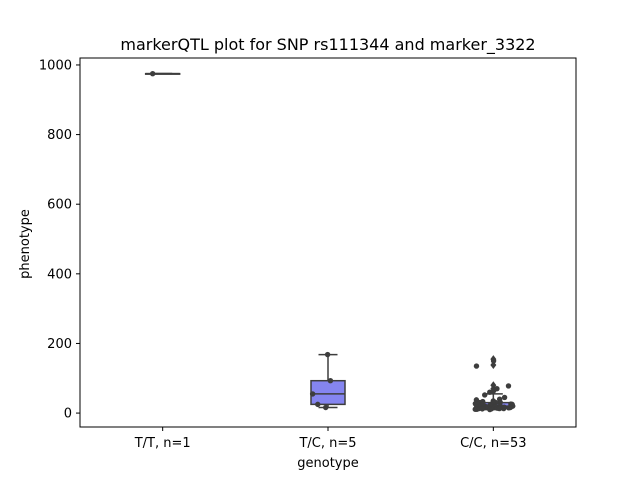 The image size is (640, 480). I want to click on x-tick-label: T/T, n=1, so click(162, 443).